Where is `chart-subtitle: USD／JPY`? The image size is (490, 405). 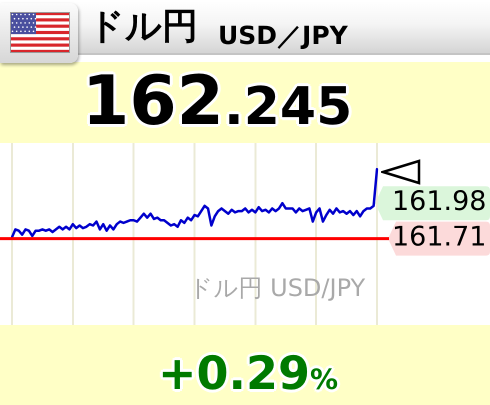 chart-subtitle: USD／JPY is located at coordinates (283, 35).